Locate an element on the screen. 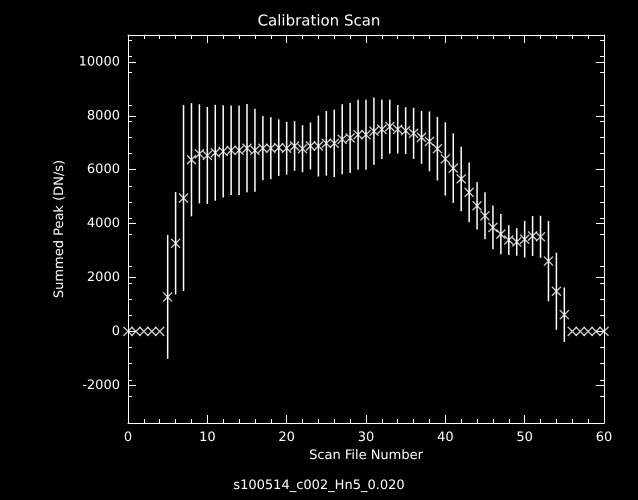 The width and height of the screenshot is (638, 500). y-tick-label: 10000 is located at coordinates (99, 62).